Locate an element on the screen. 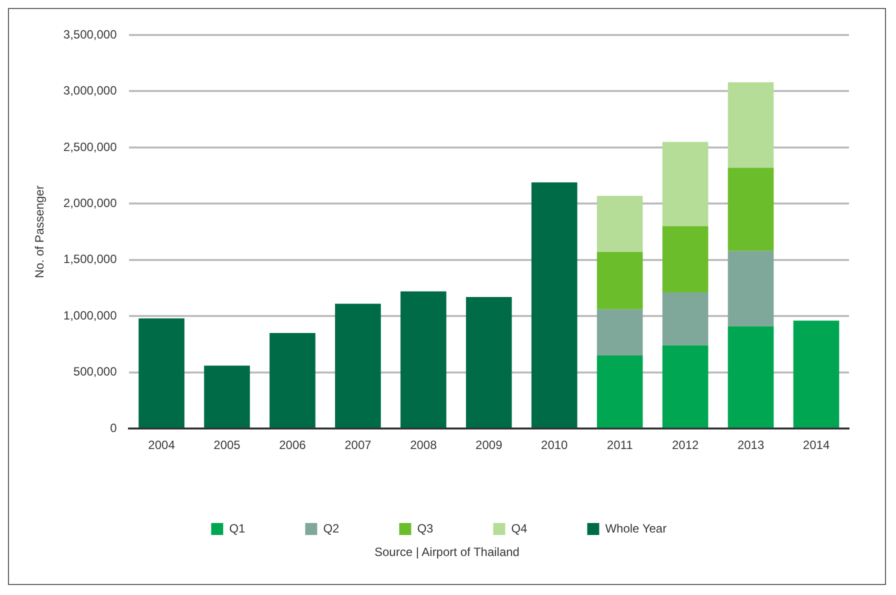  x-tick-label: 2011 is located at coordinates (620, 445).